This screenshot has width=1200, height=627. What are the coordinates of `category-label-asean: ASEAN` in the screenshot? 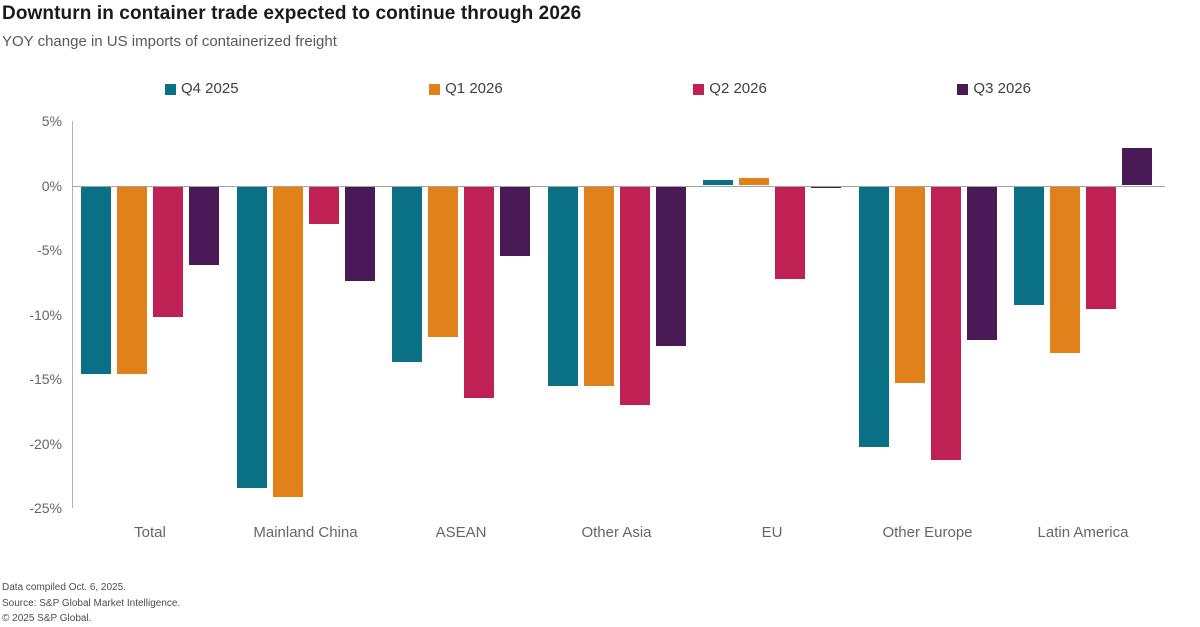 It's located at (461, 532).